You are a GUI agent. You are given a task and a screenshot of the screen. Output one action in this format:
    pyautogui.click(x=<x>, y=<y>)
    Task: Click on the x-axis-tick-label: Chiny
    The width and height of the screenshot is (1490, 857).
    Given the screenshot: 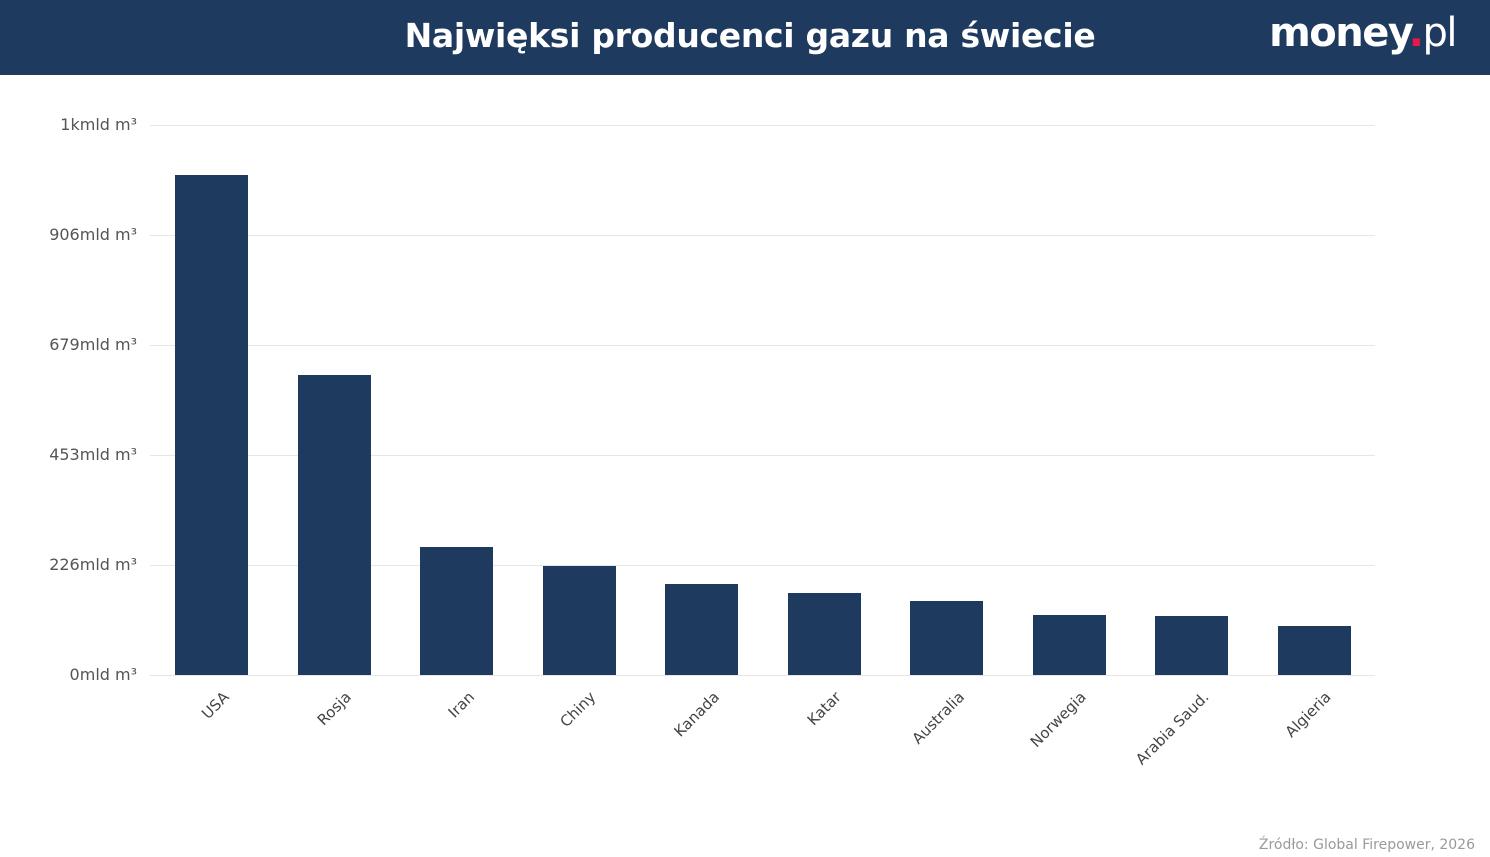 What is the action you would take?
    pyautogui.click(x=578, y=709)
    